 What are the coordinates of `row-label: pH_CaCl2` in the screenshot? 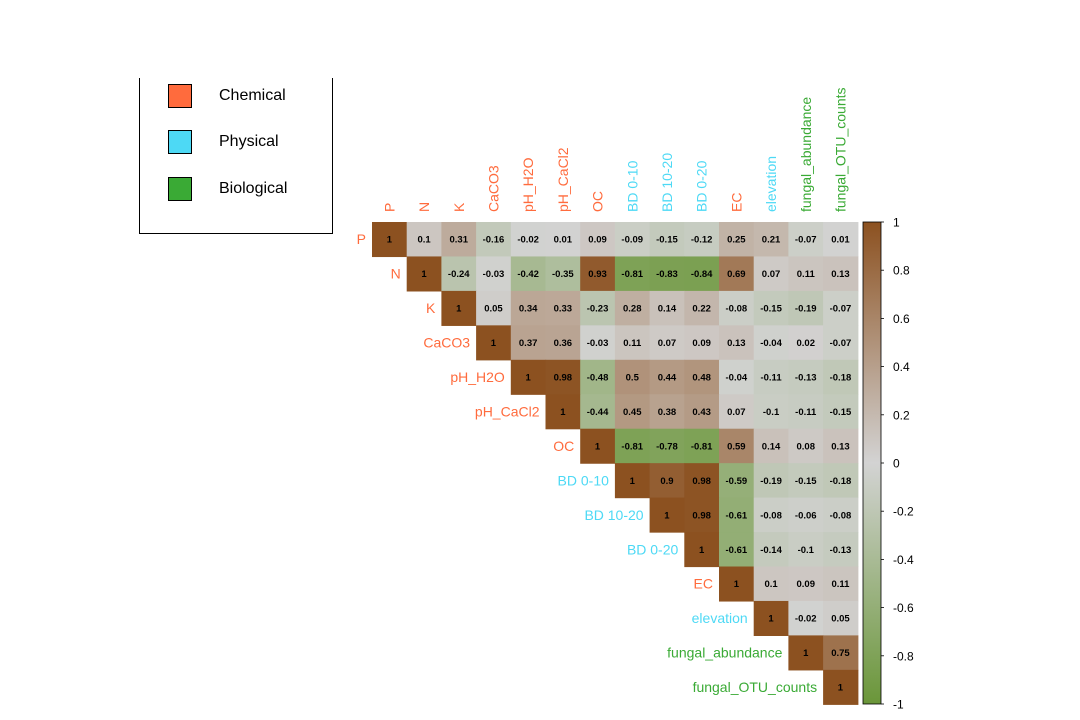 It's located at (507, 411).